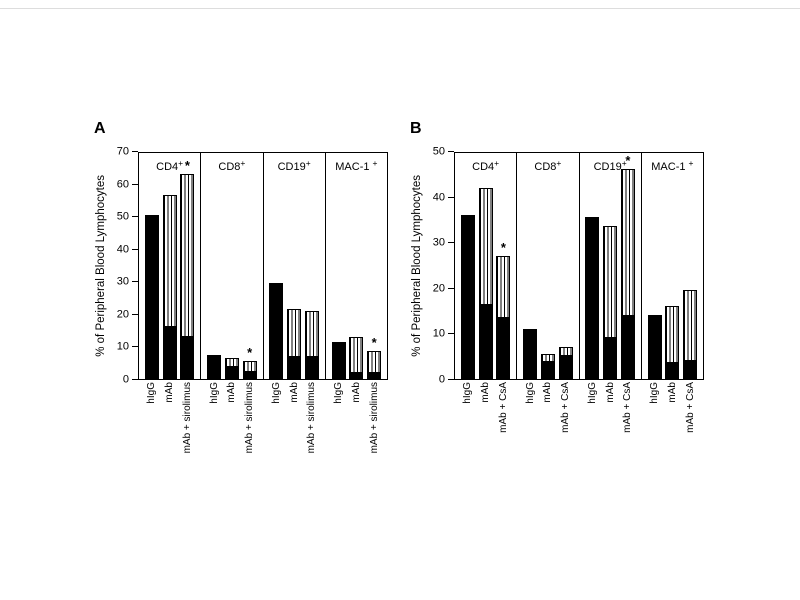  Describe the element at coordinates (122, 216) in the screenshot. I see `y-tick-label: 50` at that location.